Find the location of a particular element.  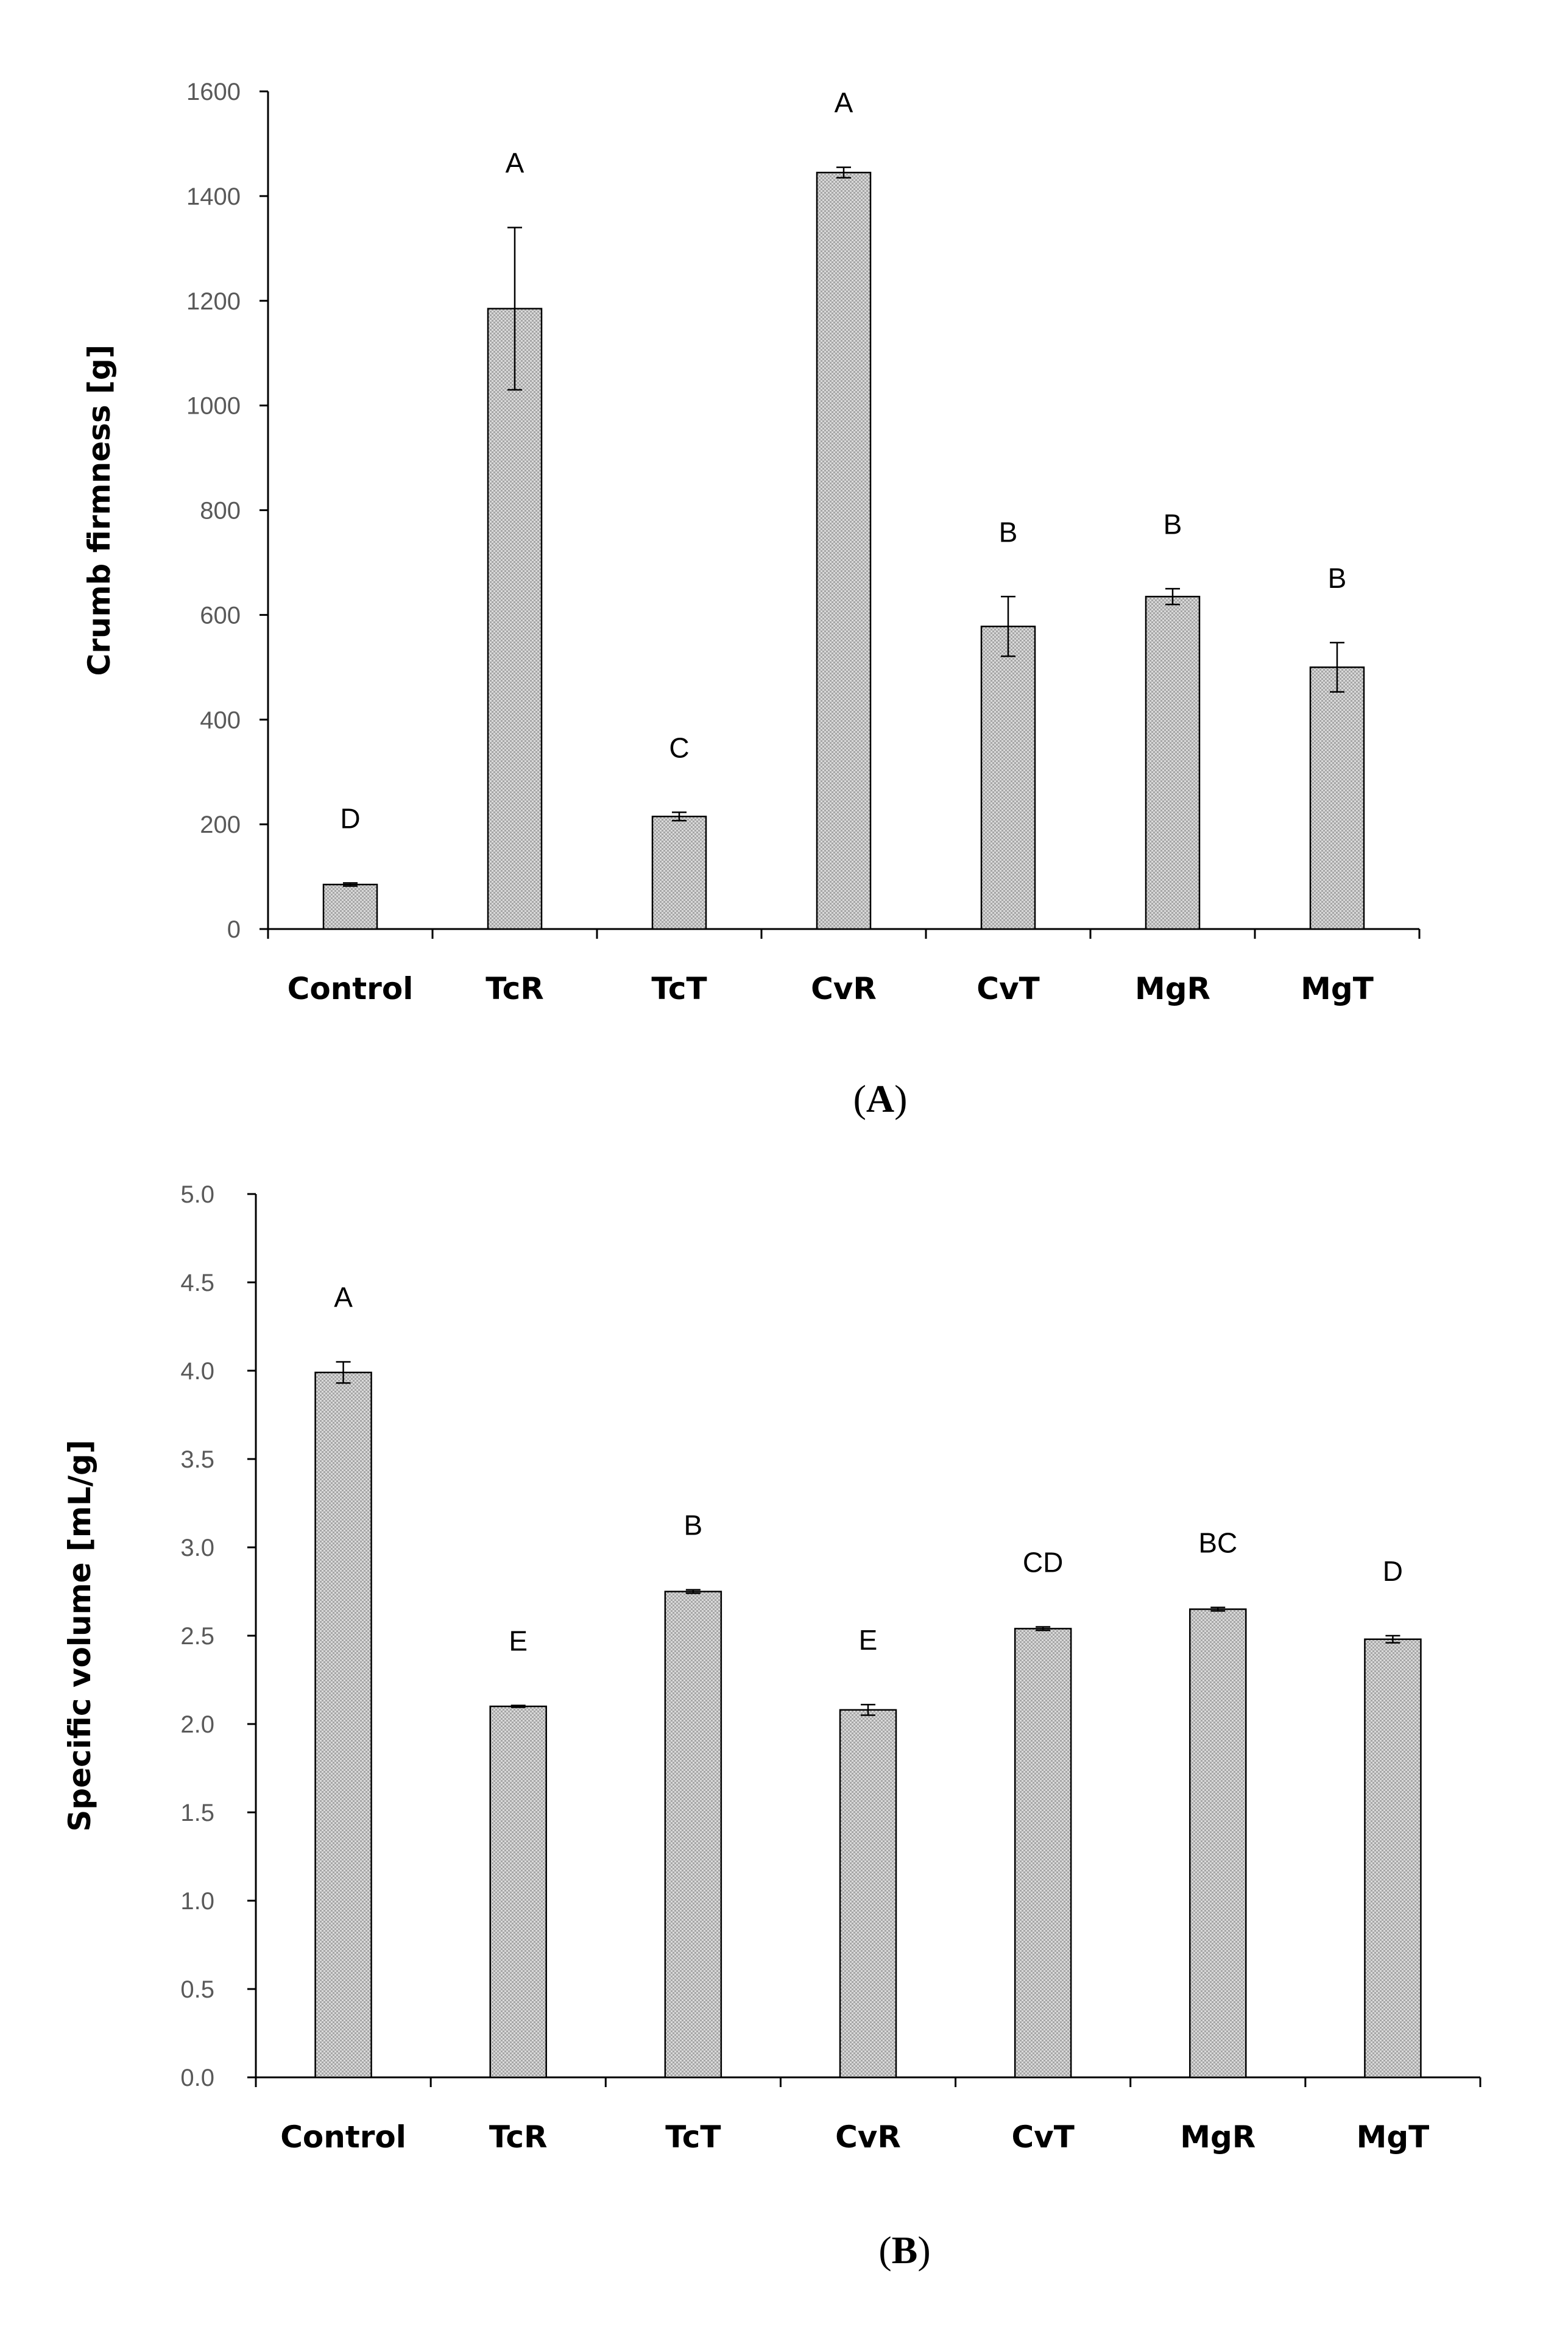

y-tick-label: 0.5 is located at coordinates (197, 1989).